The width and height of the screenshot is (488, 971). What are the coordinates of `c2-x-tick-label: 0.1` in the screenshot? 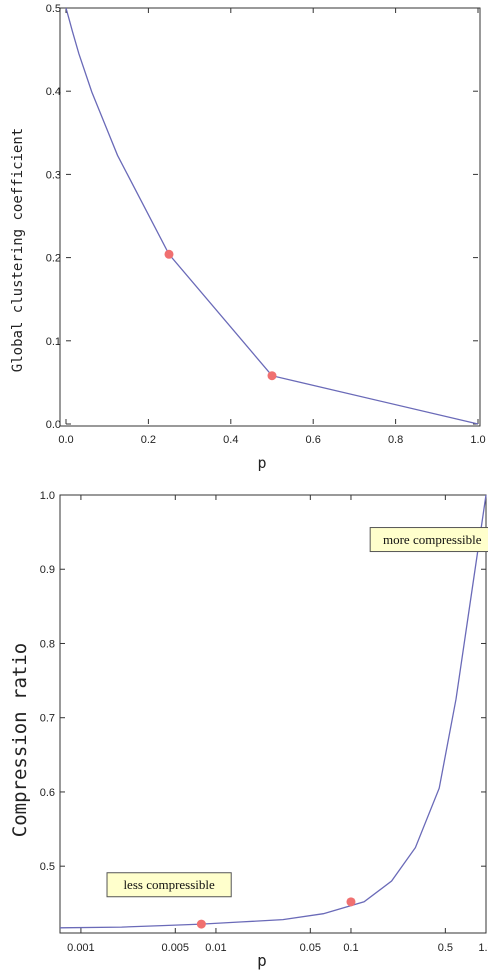 It's located at (350, 948).